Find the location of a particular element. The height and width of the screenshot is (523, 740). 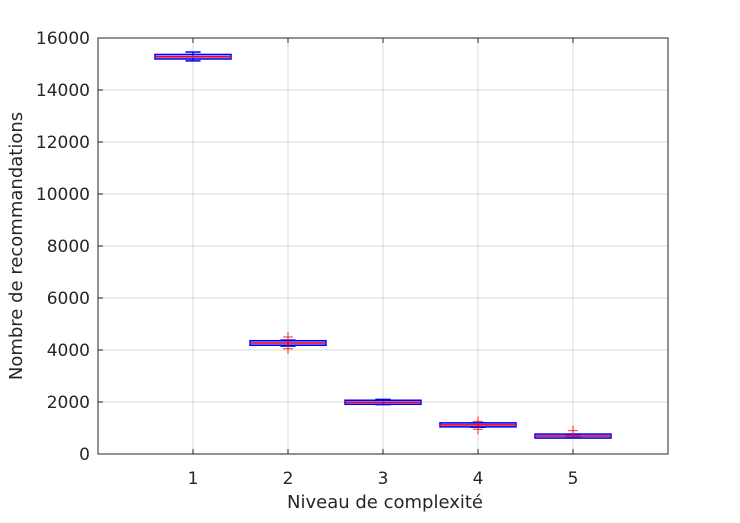

y-tick-label: 10000 is located at coordinates (63, 195).